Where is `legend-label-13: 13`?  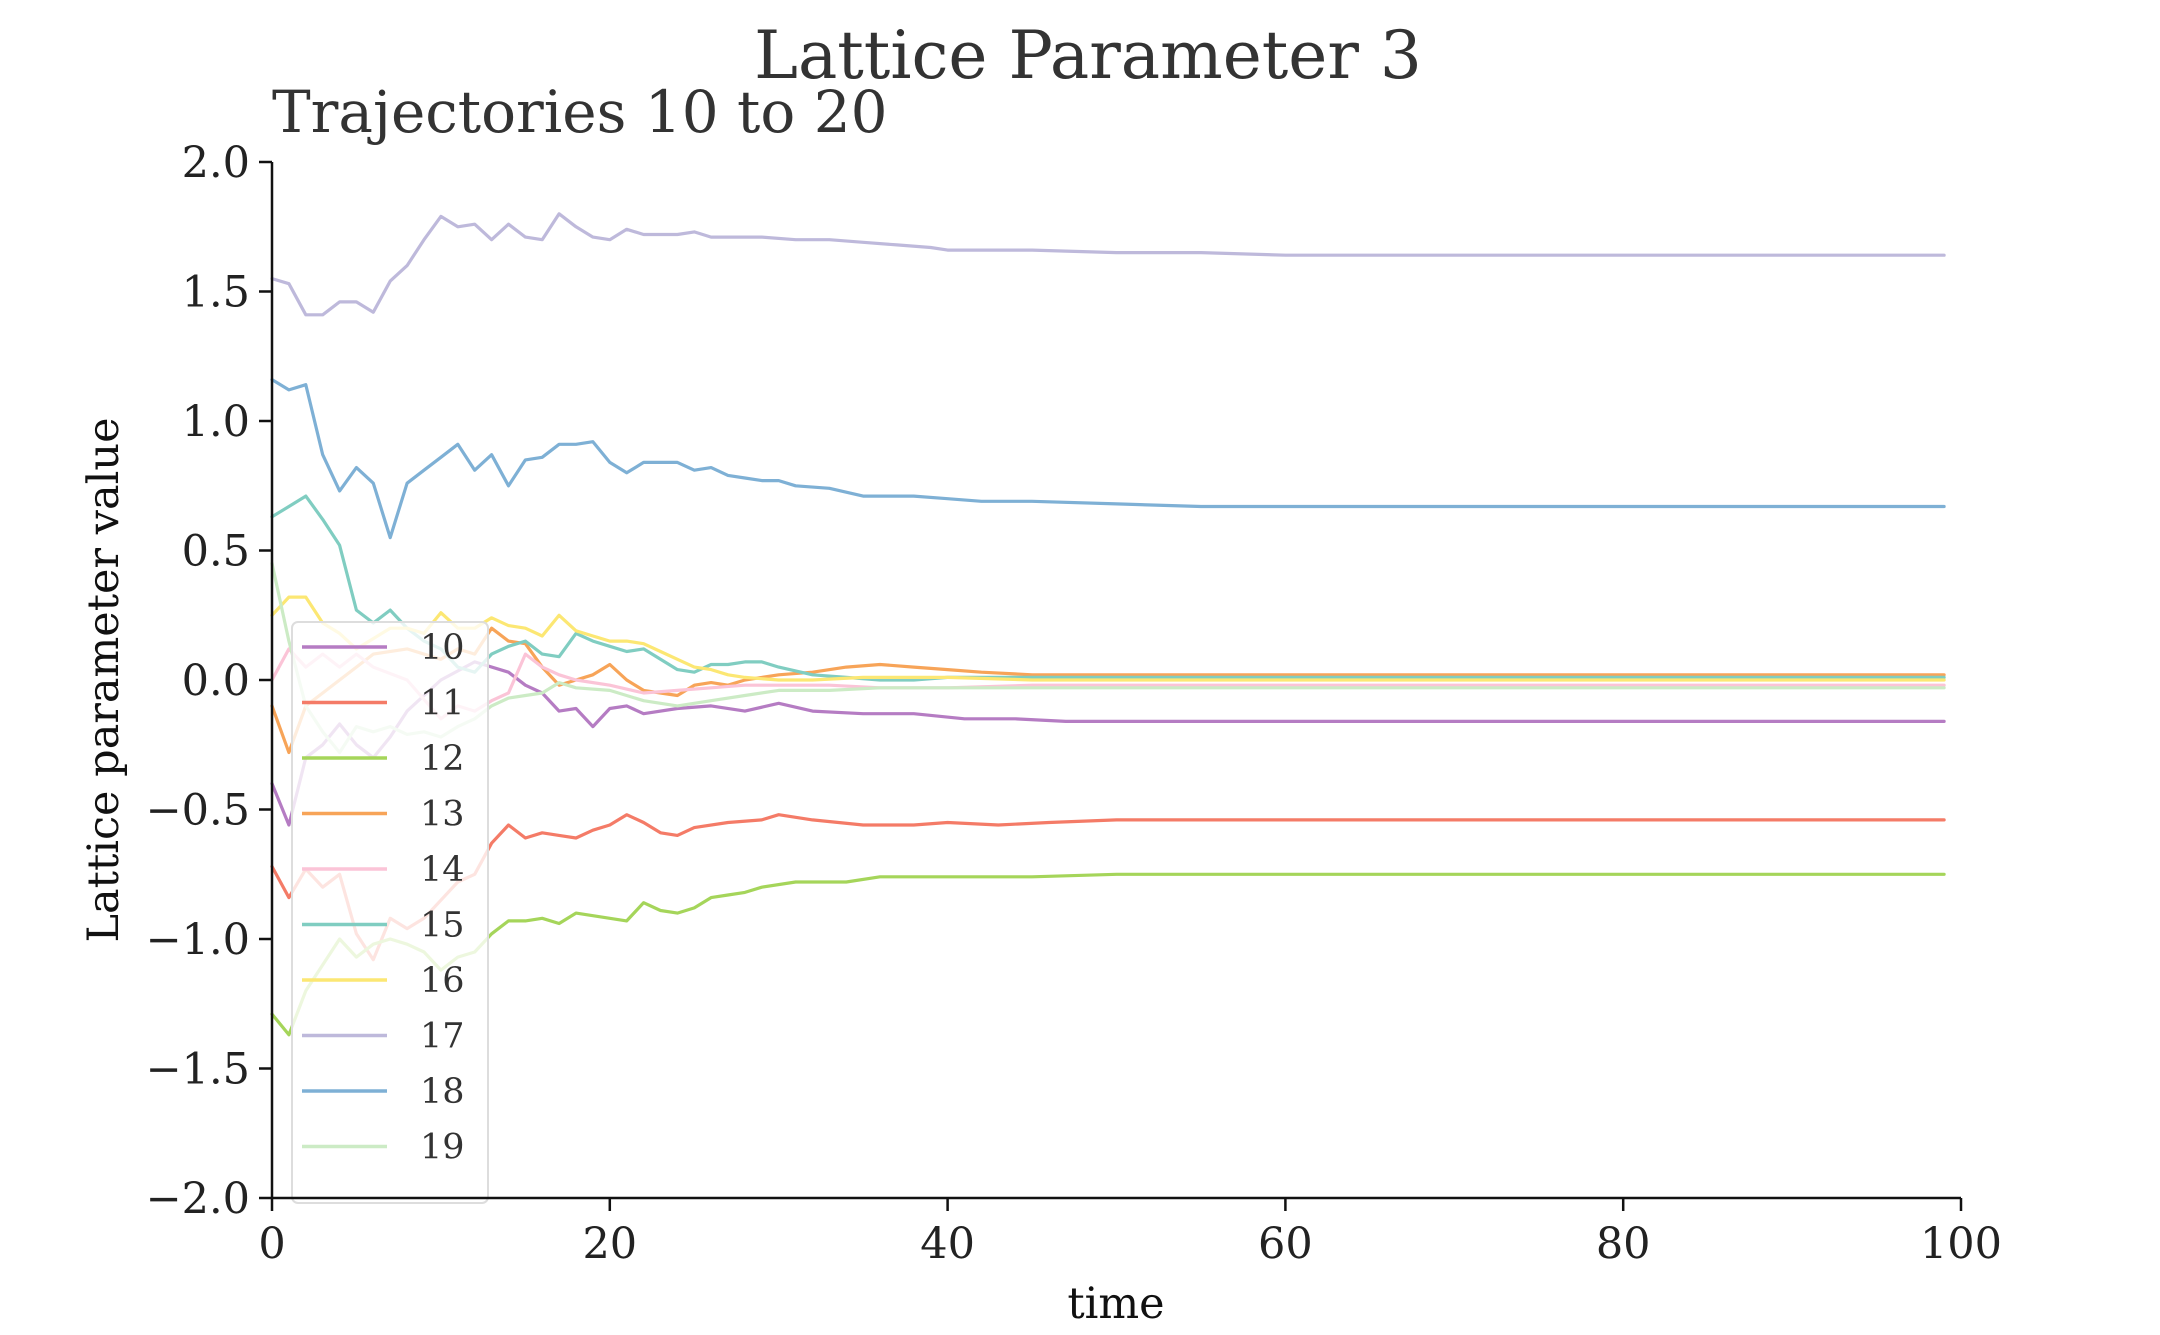 legend-label-13: 13 is located at coordinates (442, 815).